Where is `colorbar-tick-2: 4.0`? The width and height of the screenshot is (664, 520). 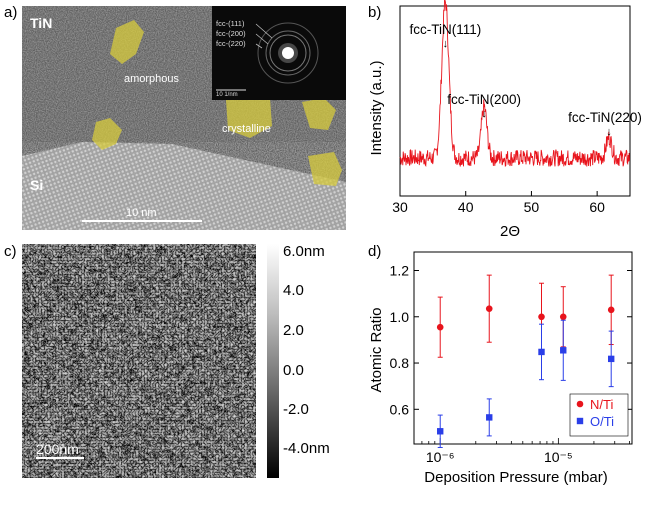 colorbar-tick-2: 4.0 is located at coordinates (293, 290).